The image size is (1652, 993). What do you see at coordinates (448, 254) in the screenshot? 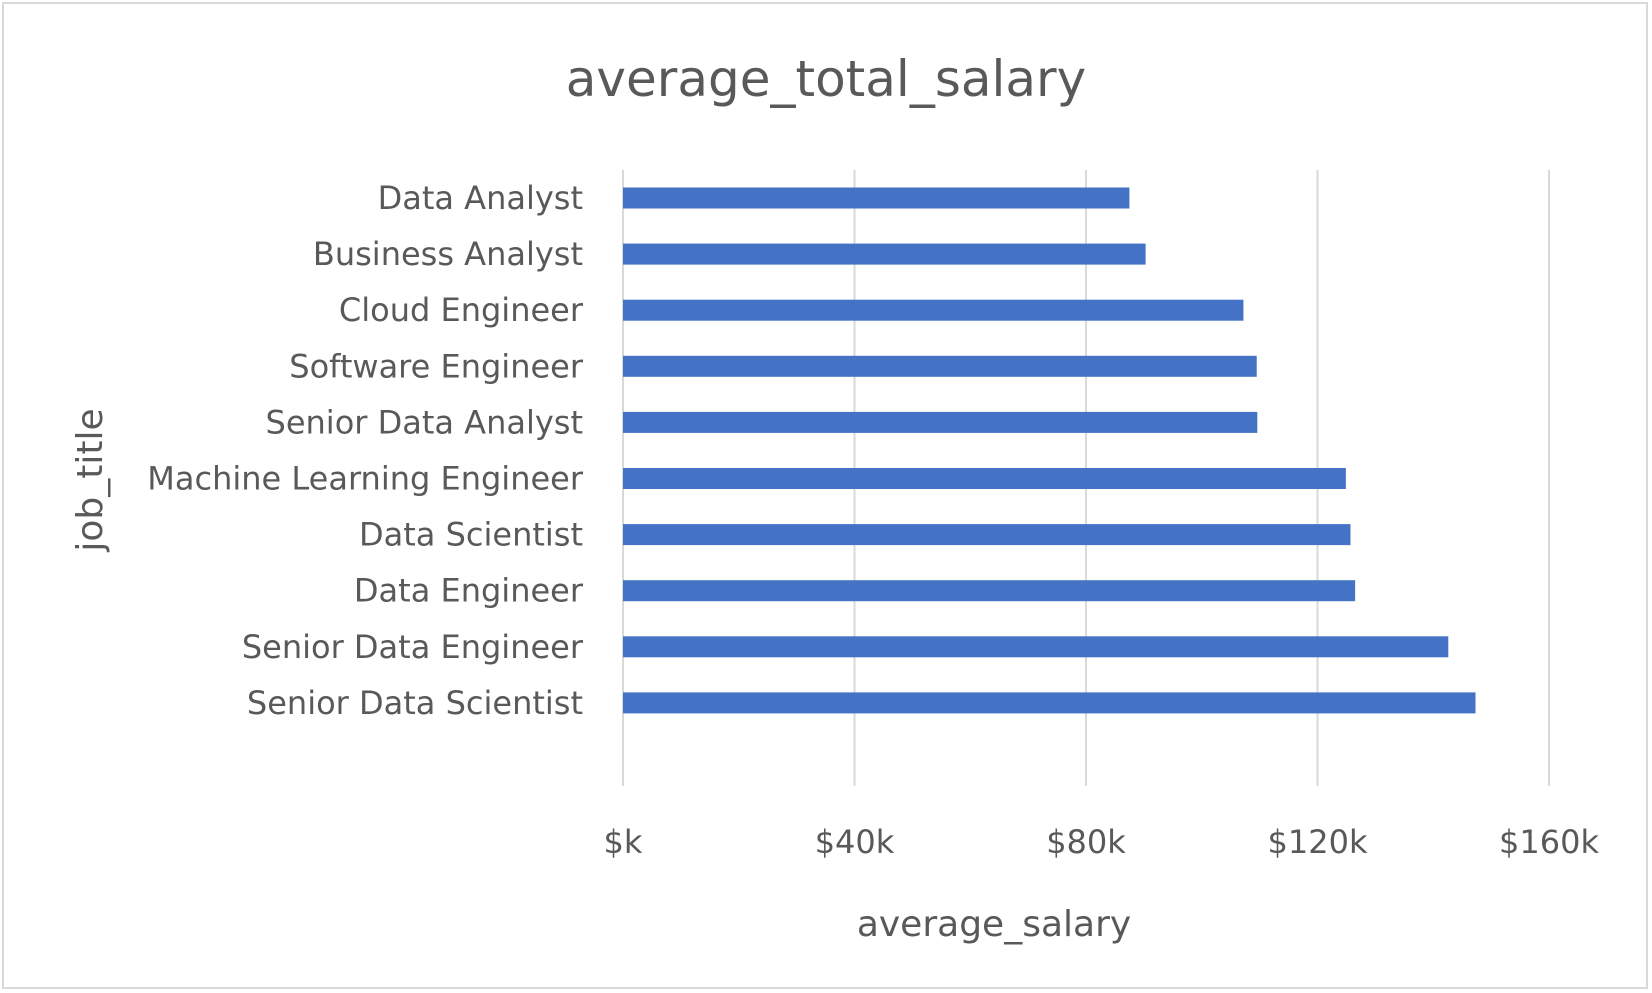
I see `y-tick-label: Business Analyst` at bounding box center [448, 254].